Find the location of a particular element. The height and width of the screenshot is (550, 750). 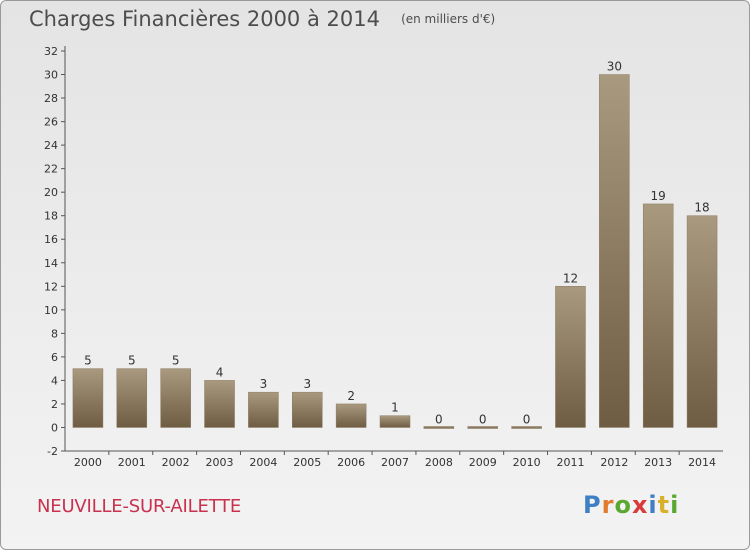

y-tick-label: 2 is located at coordinates (54, 404).